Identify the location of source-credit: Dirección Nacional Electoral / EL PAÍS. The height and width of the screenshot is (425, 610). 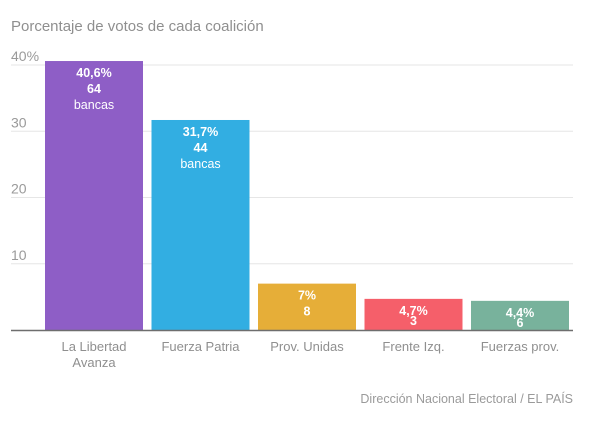
(466, 399).